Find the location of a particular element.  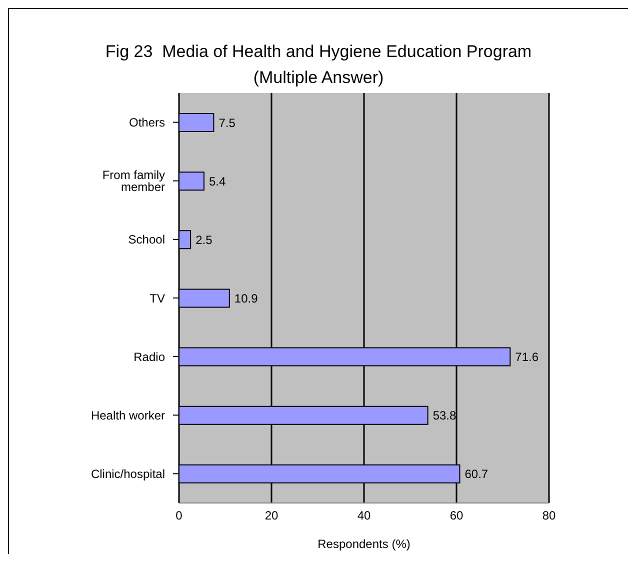

data-label: 5.4 is located at coordinates (217, 181).